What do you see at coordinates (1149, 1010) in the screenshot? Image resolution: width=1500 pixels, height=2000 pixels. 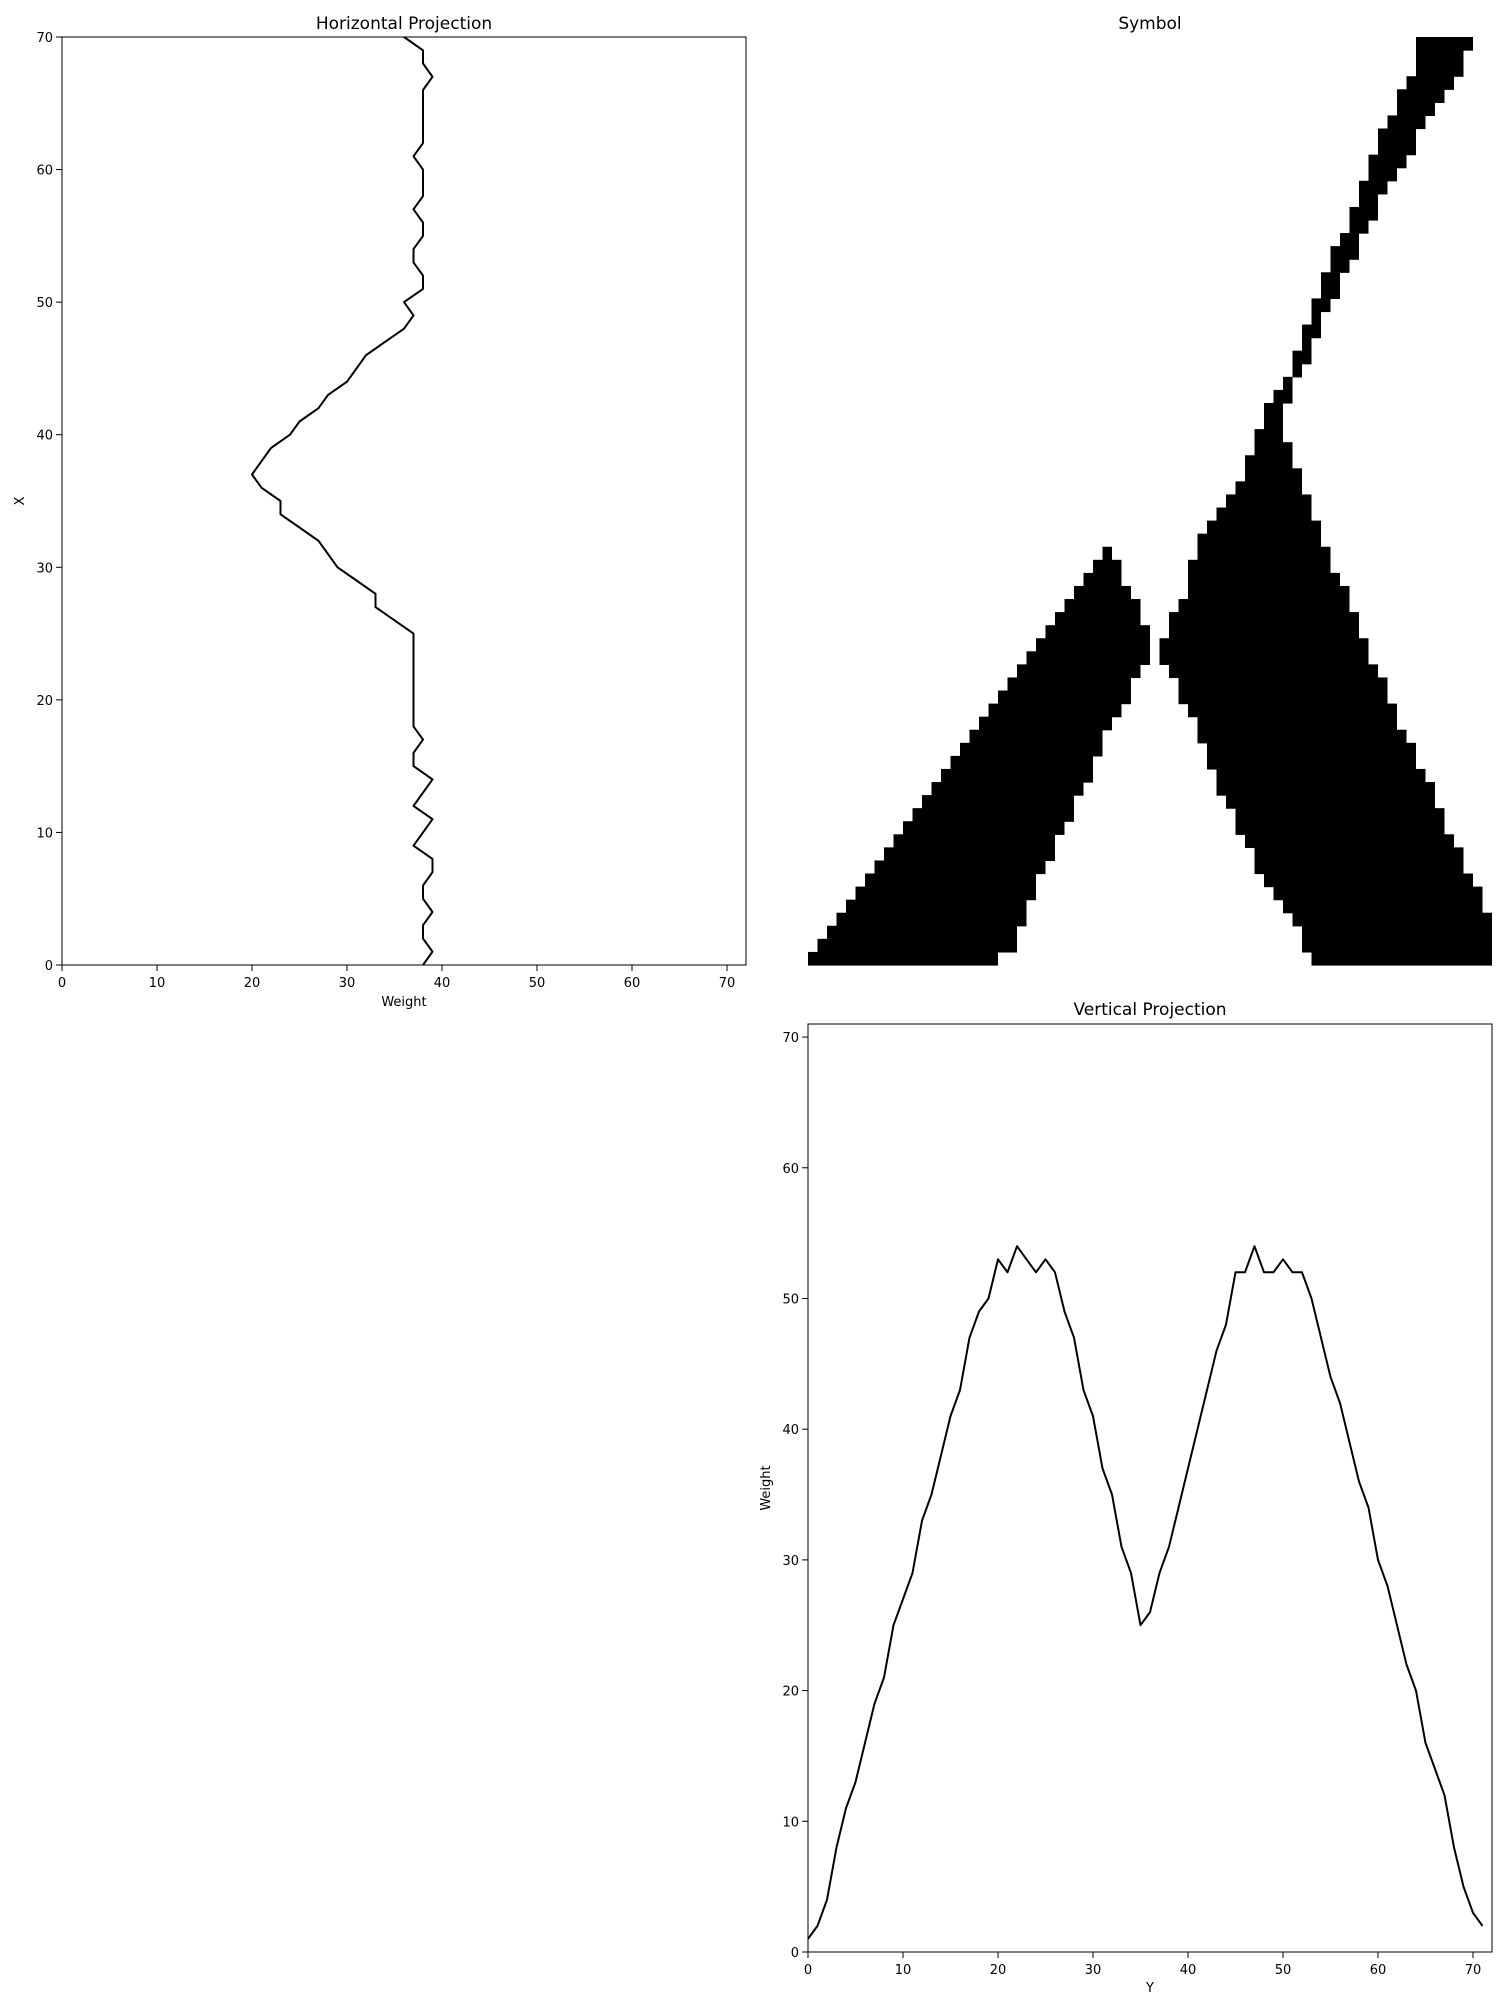 I see `chart-title: Vertical Projection` at bounding box center [1149, 1010].